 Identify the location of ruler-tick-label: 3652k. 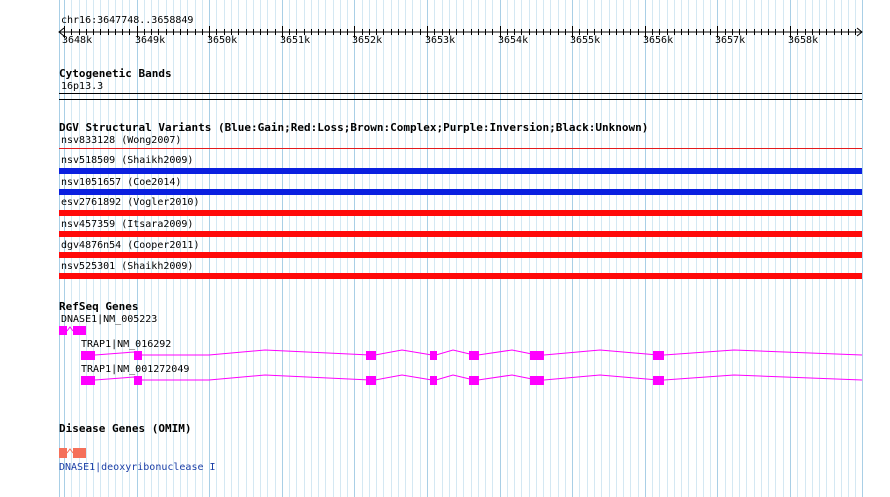
(367, 40).